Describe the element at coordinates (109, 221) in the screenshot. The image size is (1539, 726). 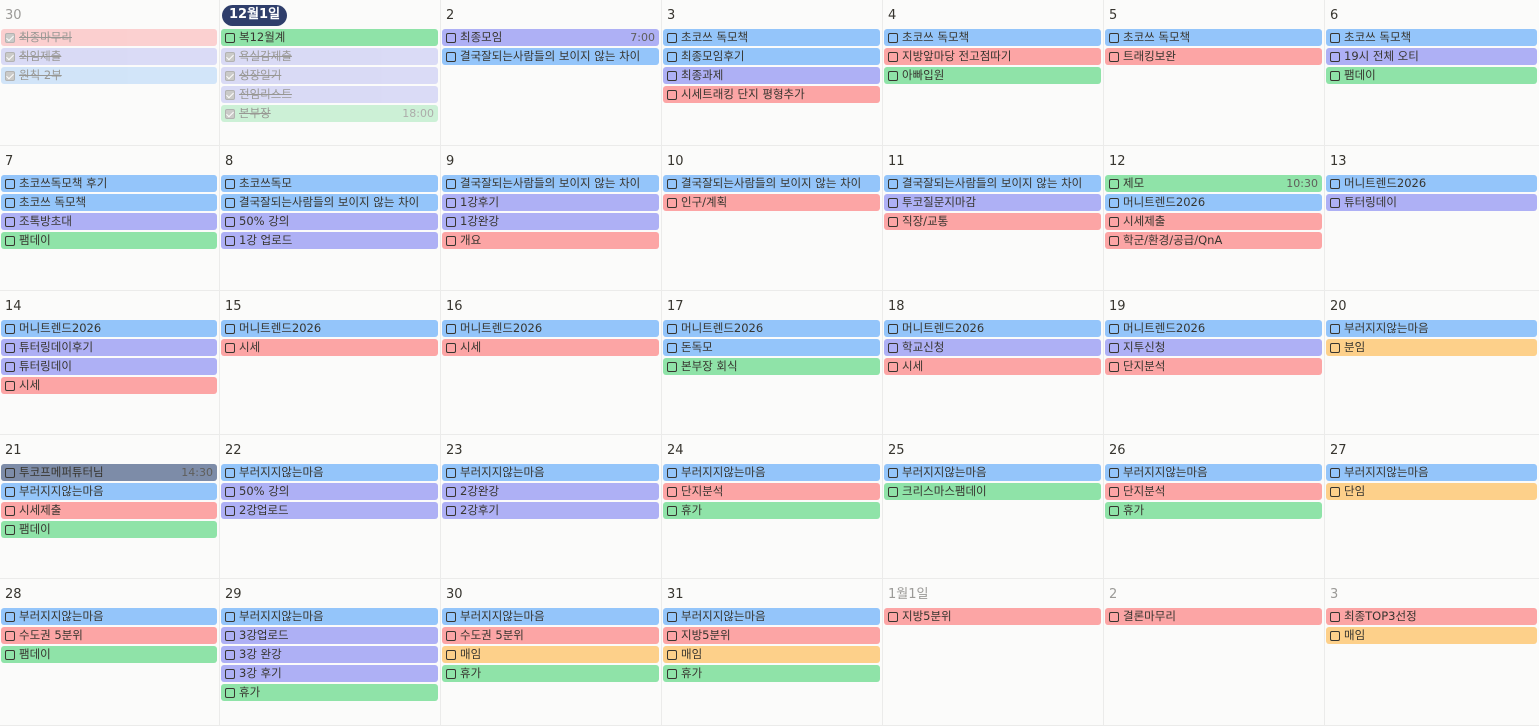
I see `calendar-event: 조톡방초대` at that location.